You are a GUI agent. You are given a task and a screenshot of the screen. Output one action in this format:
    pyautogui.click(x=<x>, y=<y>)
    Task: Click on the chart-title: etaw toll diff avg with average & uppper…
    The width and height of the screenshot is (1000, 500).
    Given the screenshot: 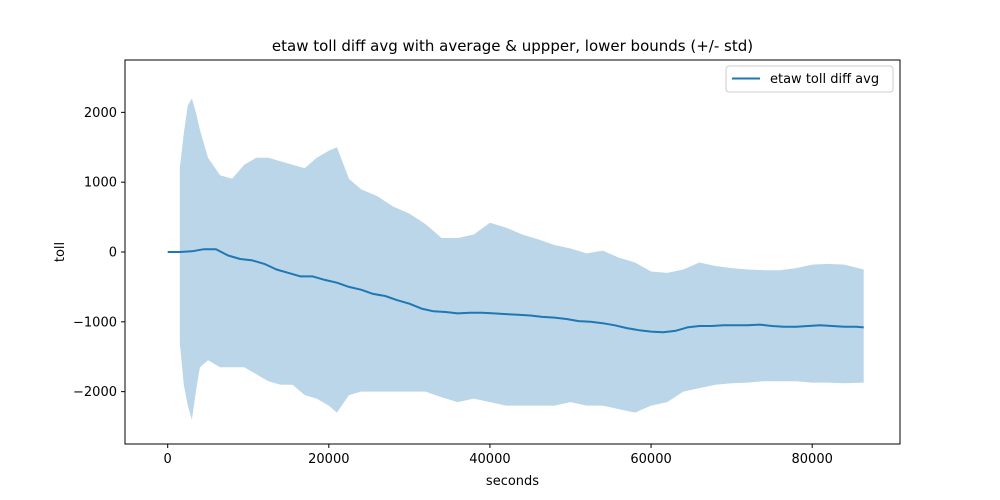 What is the action you would take?
    pyautogui.click(x=512, y=46)
    